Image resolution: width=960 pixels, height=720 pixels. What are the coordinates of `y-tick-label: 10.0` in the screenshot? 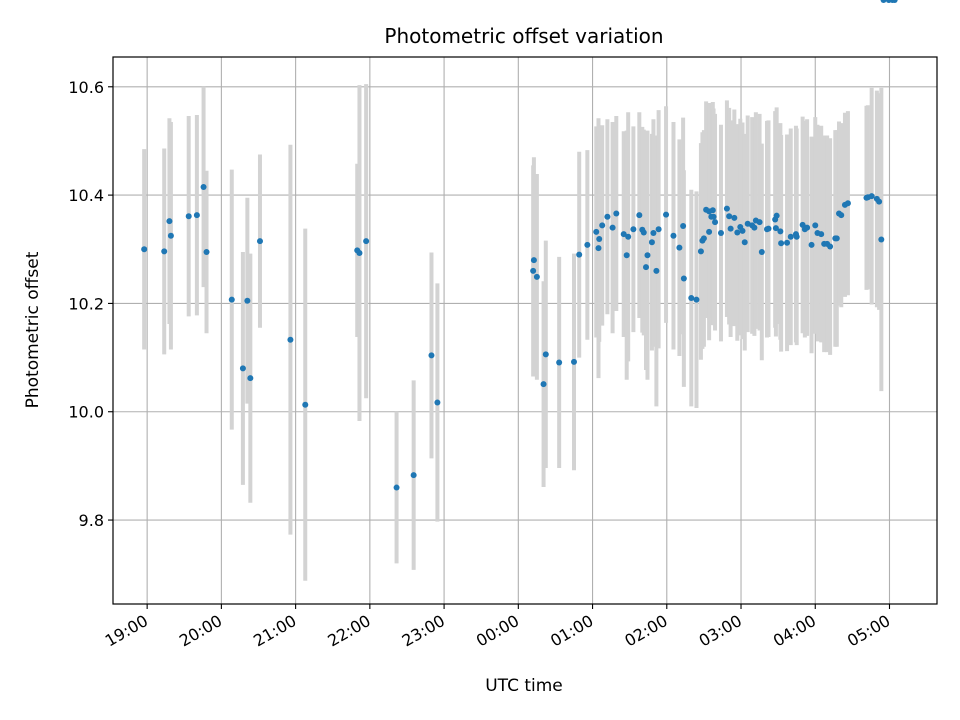 It's located at (86, 412).